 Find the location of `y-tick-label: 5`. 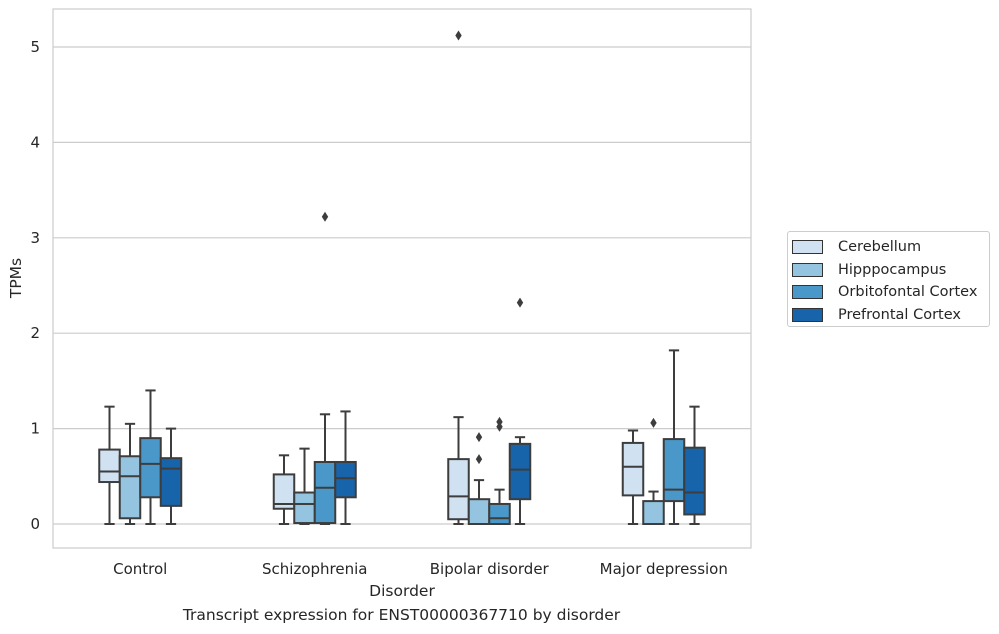

y-tick-label: 5 is located at coordinates (35, 47).